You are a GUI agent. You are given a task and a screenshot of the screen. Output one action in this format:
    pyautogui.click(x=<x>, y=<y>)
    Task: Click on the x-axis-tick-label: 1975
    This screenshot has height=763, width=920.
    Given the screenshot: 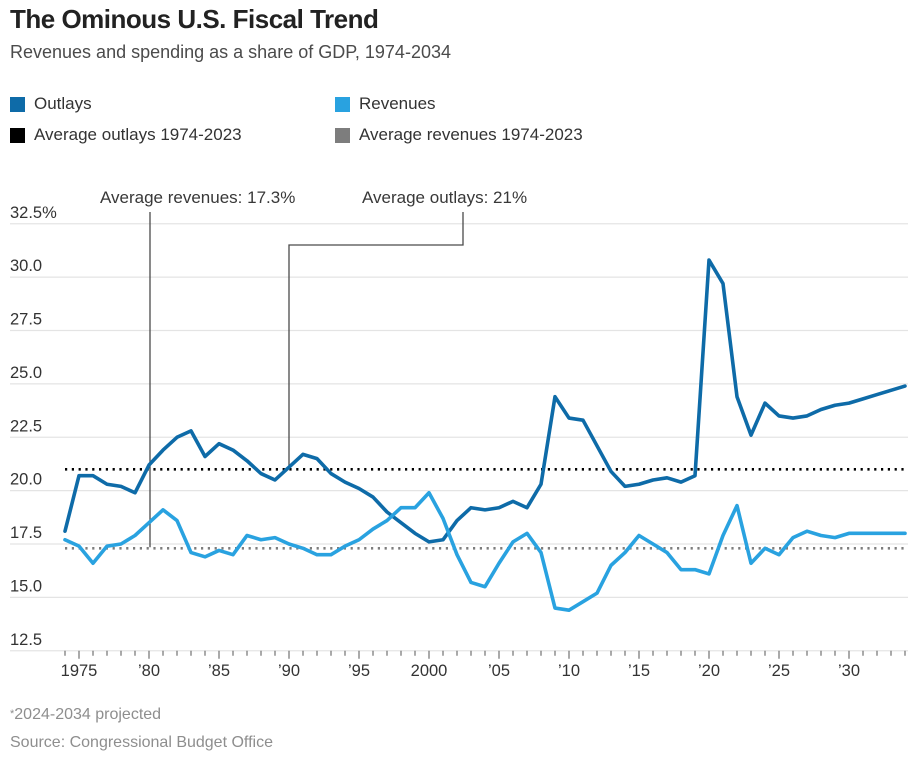 What is the action you would take?
    pyautogui.click(x=79, y=671)
    